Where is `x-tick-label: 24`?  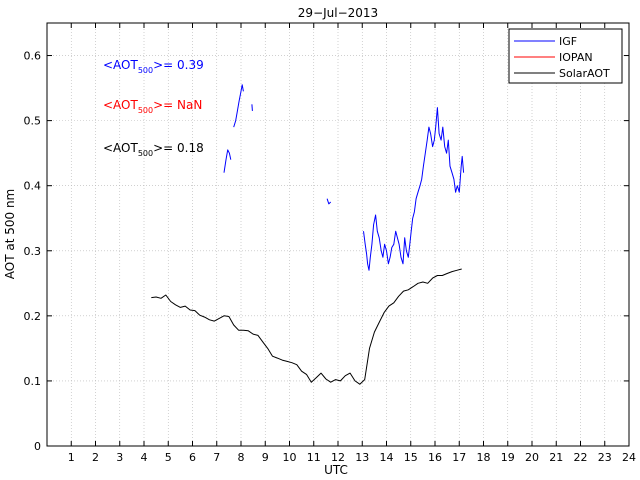 x-tick-label: 24 is located at coordinates (629, 457).